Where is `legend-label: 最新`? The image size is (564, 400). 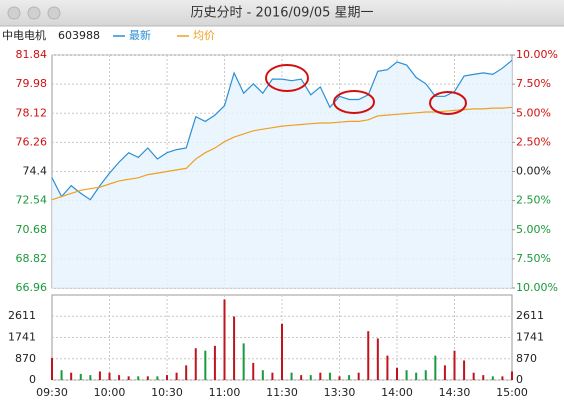 legend-label: 最新 is located at coordinates (140, 35).